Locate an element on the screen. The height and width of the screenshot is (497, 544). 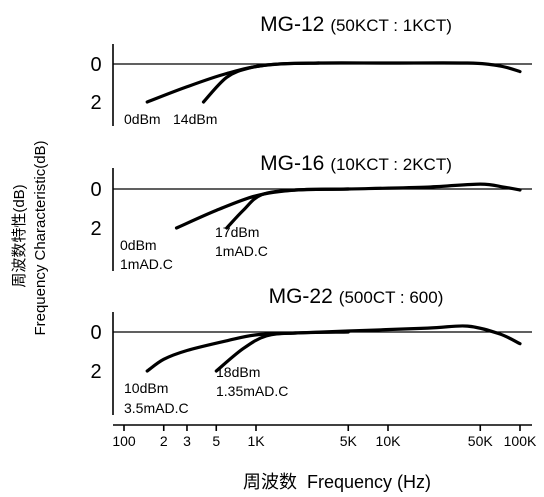
x-axis-label-en: Frequency (Hz) is located at coordinates (369, 482).